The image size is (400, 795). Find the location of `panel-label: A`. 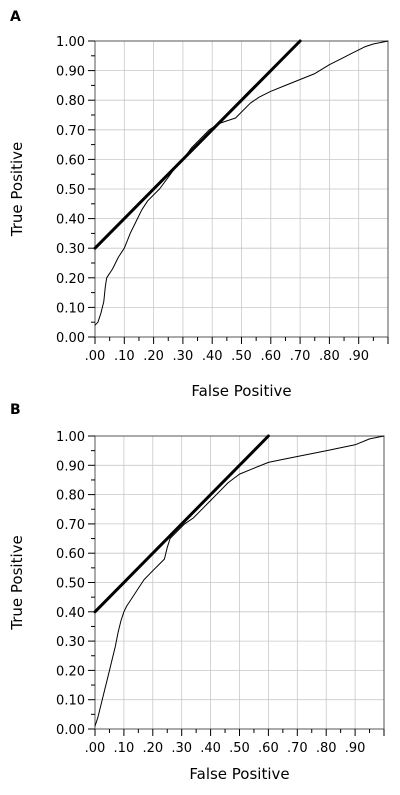

panel-label: A is located at coordinates (15, 17).